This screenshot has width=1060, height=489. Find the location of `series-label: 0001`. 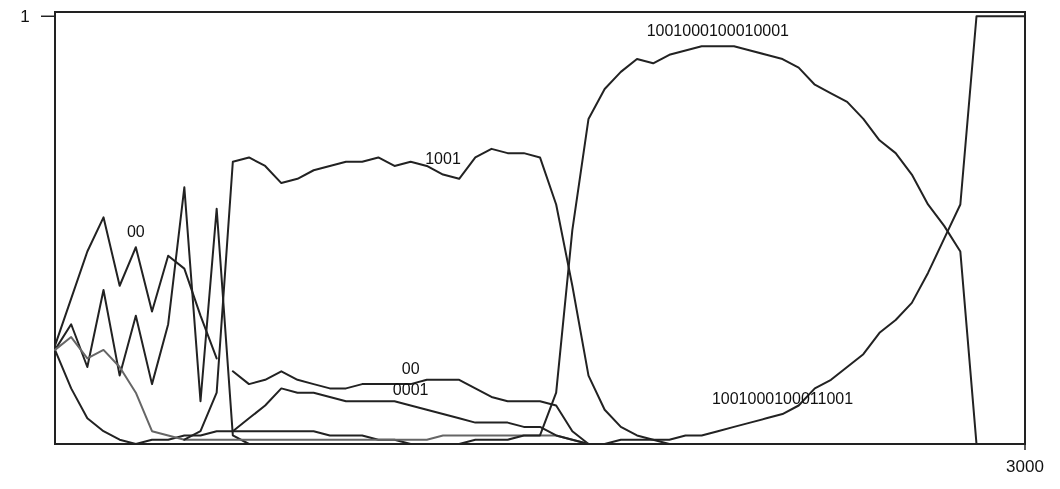

series-label: 0001 is located at coordinates (410, 389).